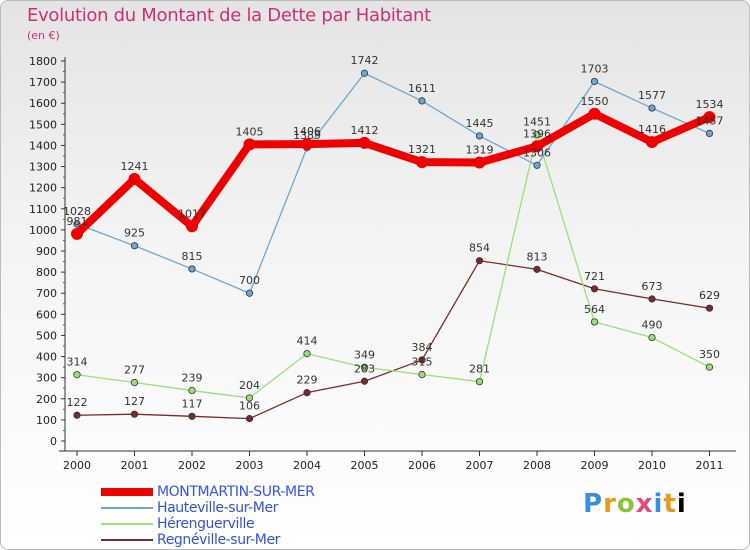 The image size is (750, 550). Describe the element at coordinates (365, 60) in the screenshot. I see `data-label-1: 1742` at that location.